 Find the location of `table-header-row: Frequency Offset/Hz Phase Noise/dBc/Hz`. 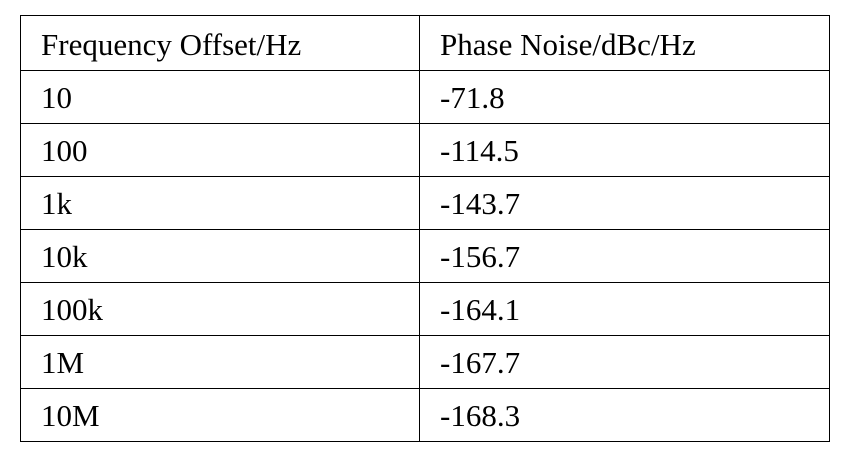

table-header-row: Frequency Offset/Hz Phase Noise/dBc/Hz is located at coordinates (425, 43).